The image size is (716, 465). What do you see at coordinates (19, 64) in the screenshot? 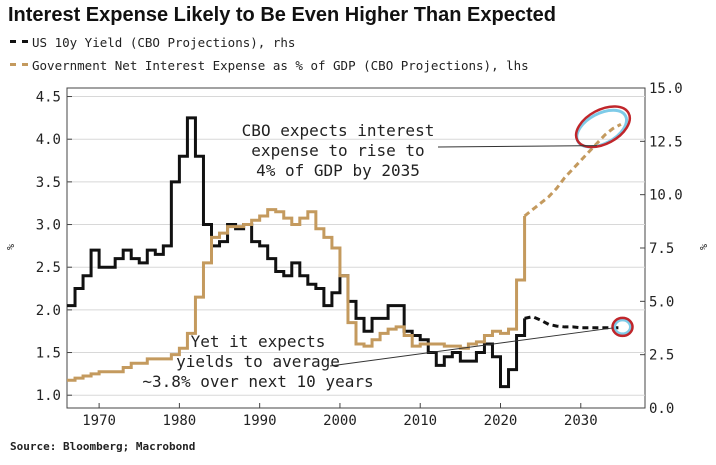
I see `legend-swatch-interest` at bounding box center [19, 64].